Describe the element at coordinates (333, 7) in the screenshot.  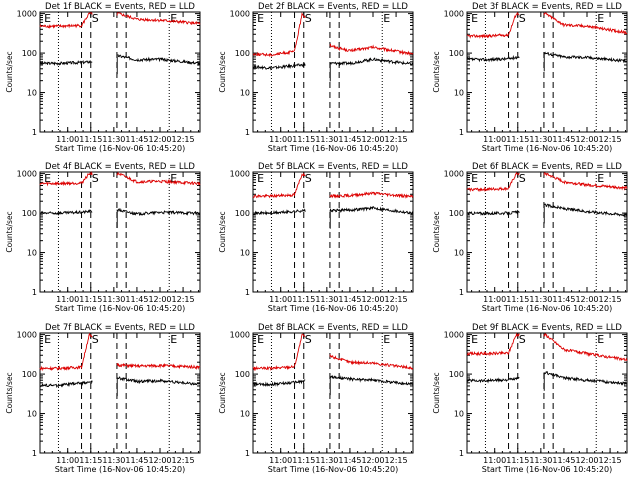
I see `panel-title: Det 2f BLACK = Events, RED = LLD` at that location.